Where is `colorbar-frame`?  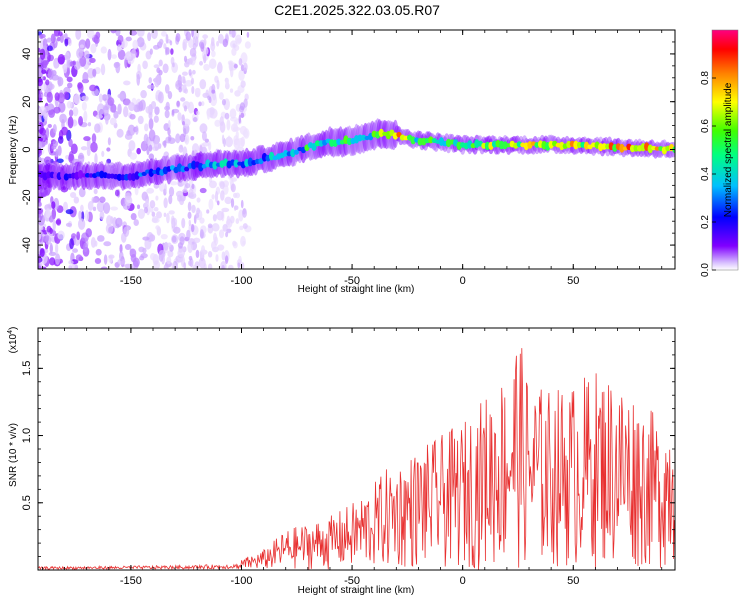
colorbar-frame is located at coordinates (725, 150).